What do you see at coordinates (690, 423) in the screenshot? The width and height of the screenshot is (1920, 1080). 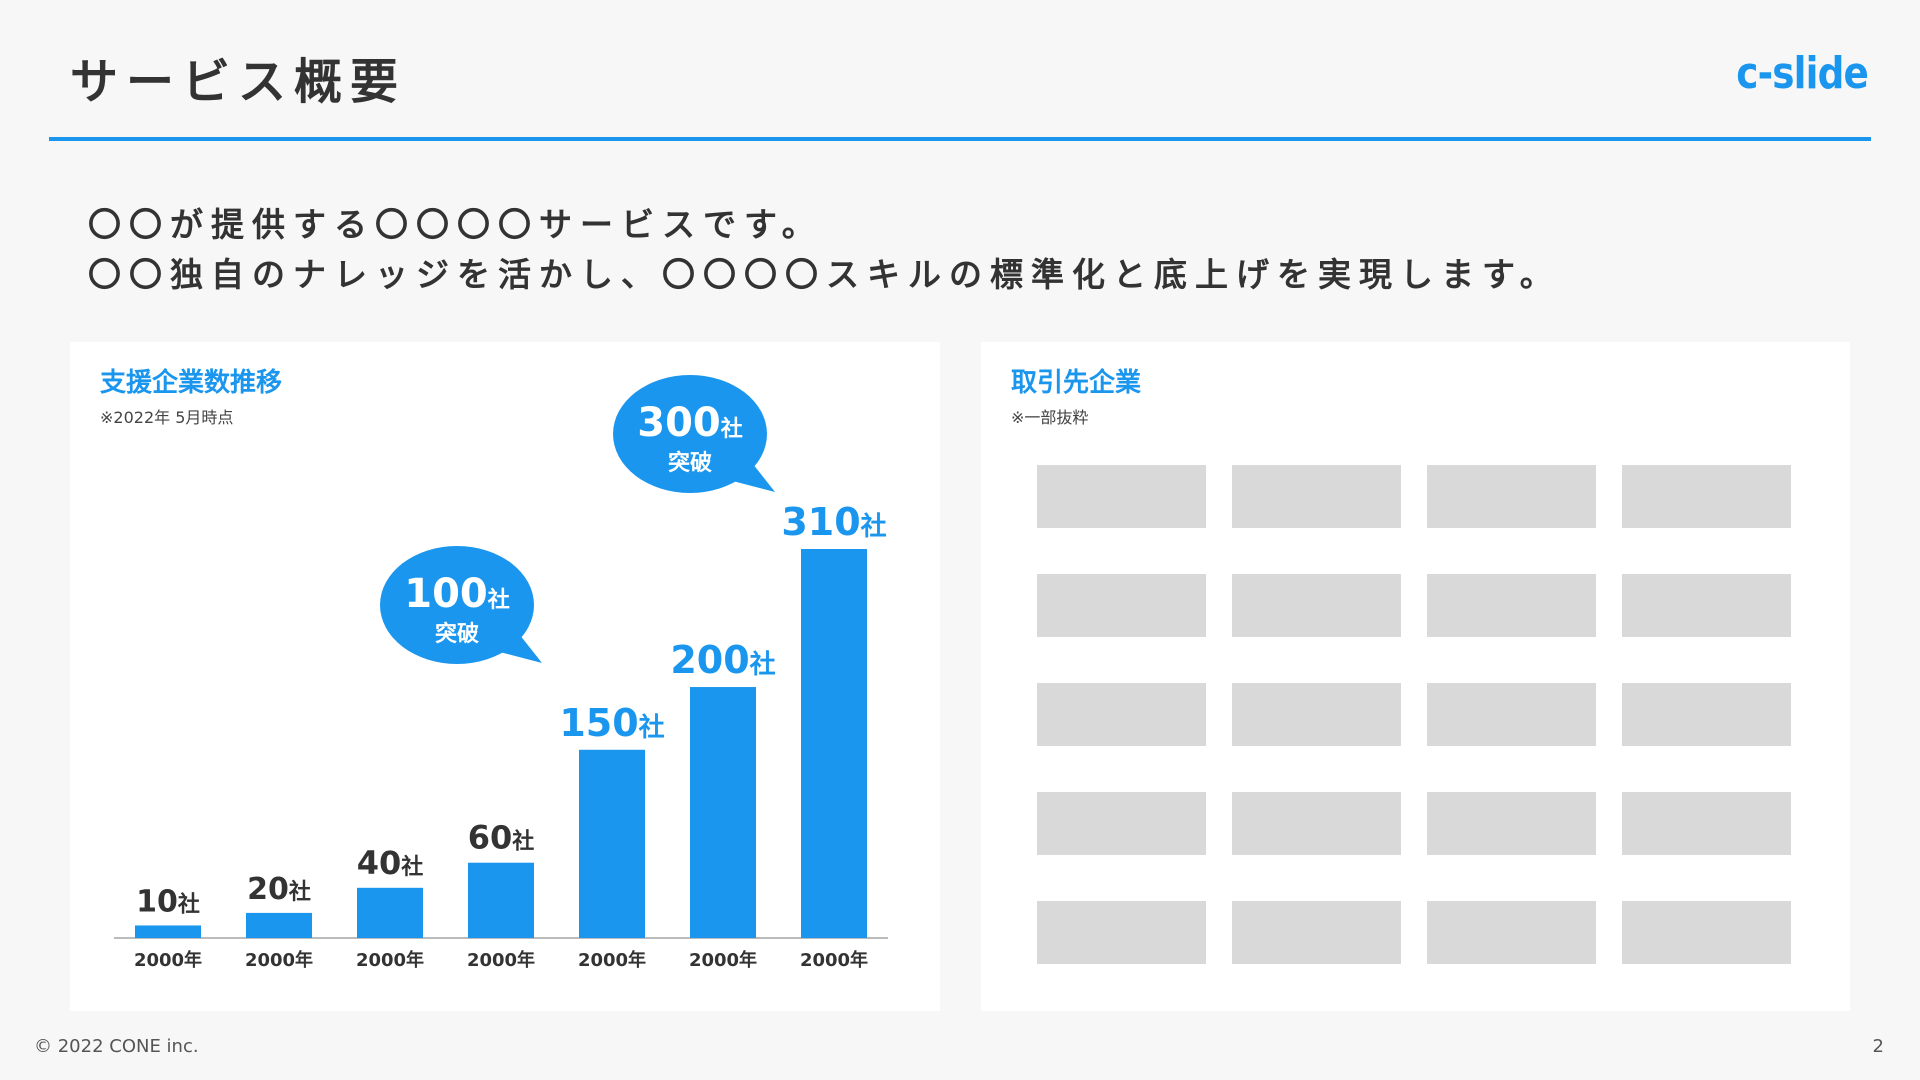 I see `milestone-value: 300社` at bounding box center [690, 423].